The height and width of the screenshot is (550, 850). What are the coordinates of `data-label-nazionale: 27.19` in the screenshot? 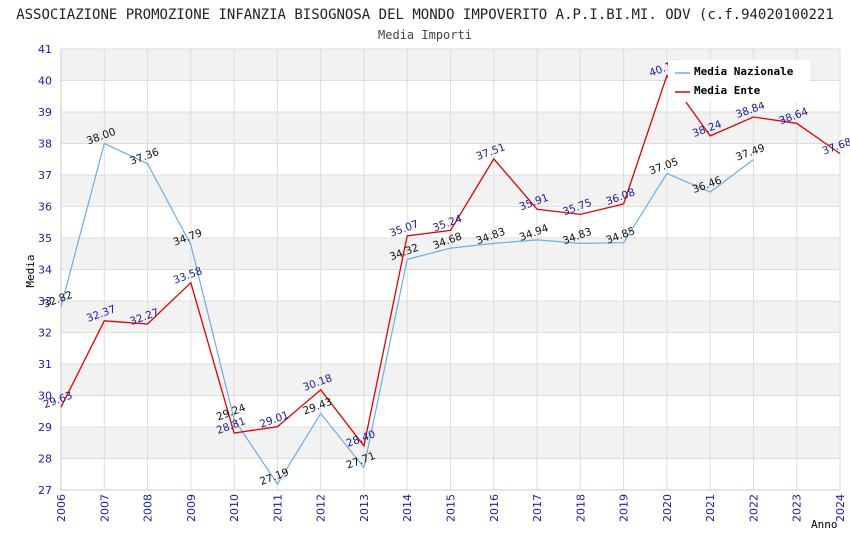 It's located at (274, 477).